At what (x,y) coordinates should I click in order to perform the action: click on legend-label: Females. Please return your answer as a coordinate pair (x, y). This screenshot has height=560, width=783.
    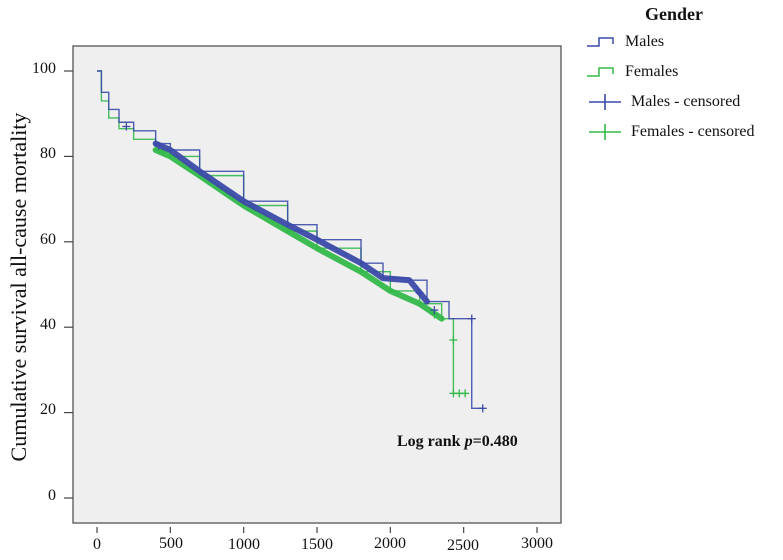
    Looking at the image, I should click on (652, 71).